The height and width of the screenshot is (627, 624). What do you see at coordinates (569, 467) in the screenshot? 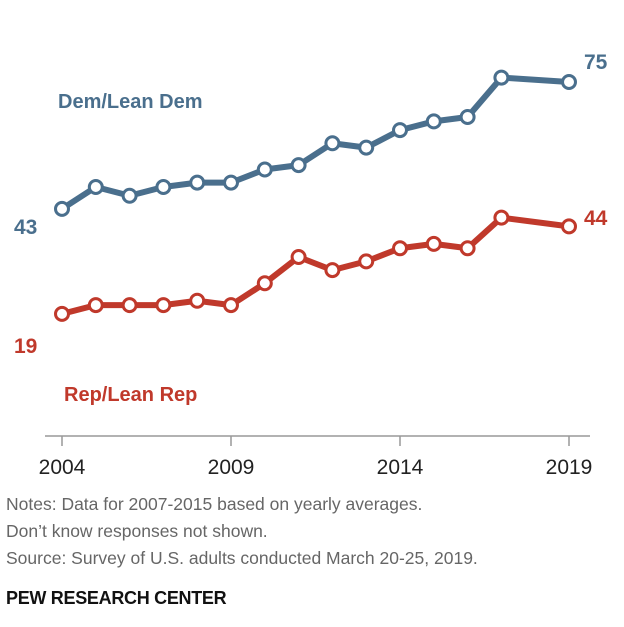
I see `x-tick-label: 2019` at bounding box center [569, 467].